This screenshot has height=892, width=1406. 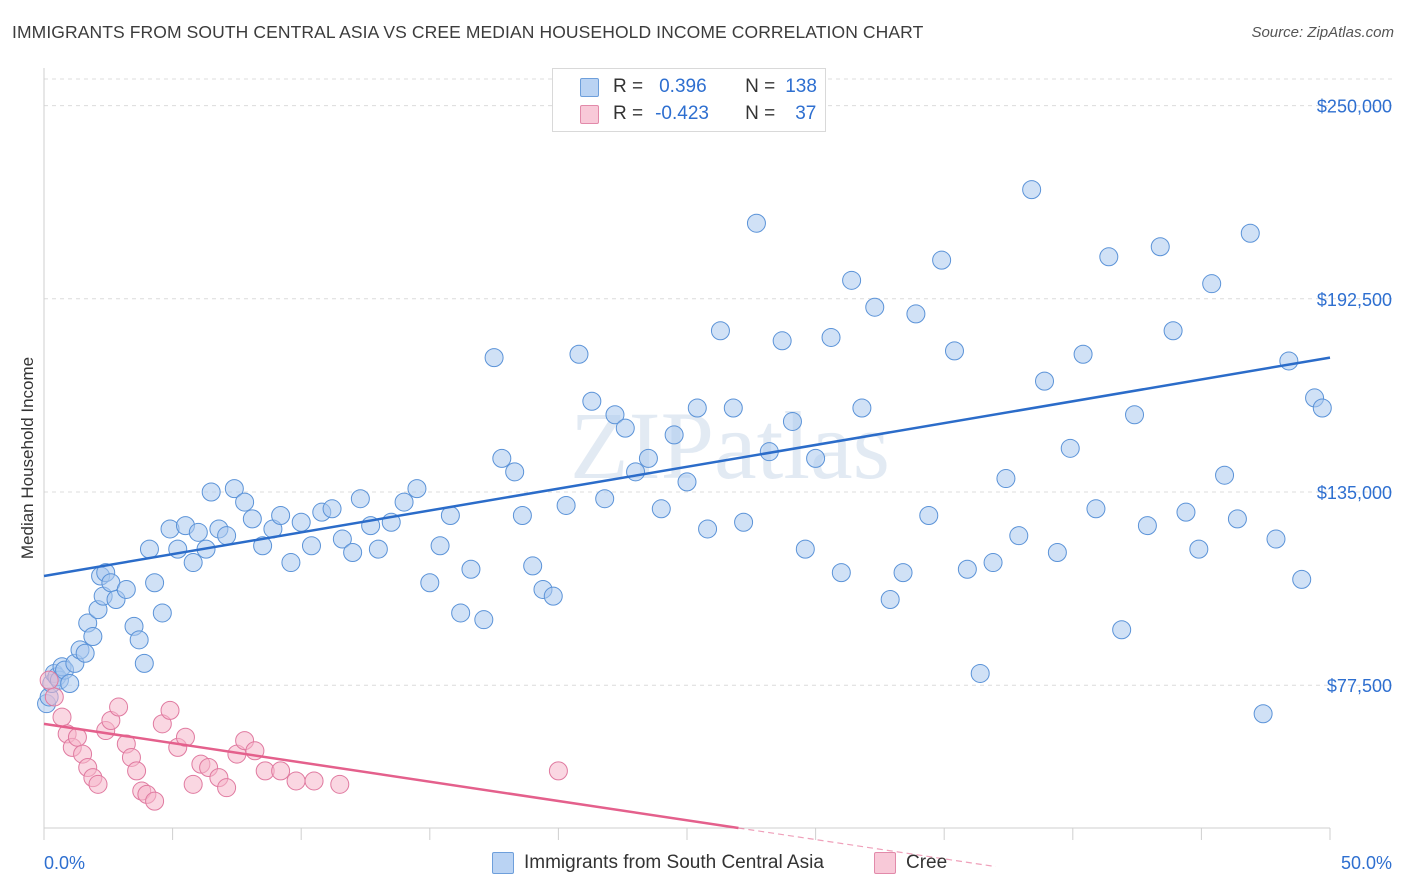 I want to click on series-name: Immigrants from South Central Asia, so click(x=674, y=862).